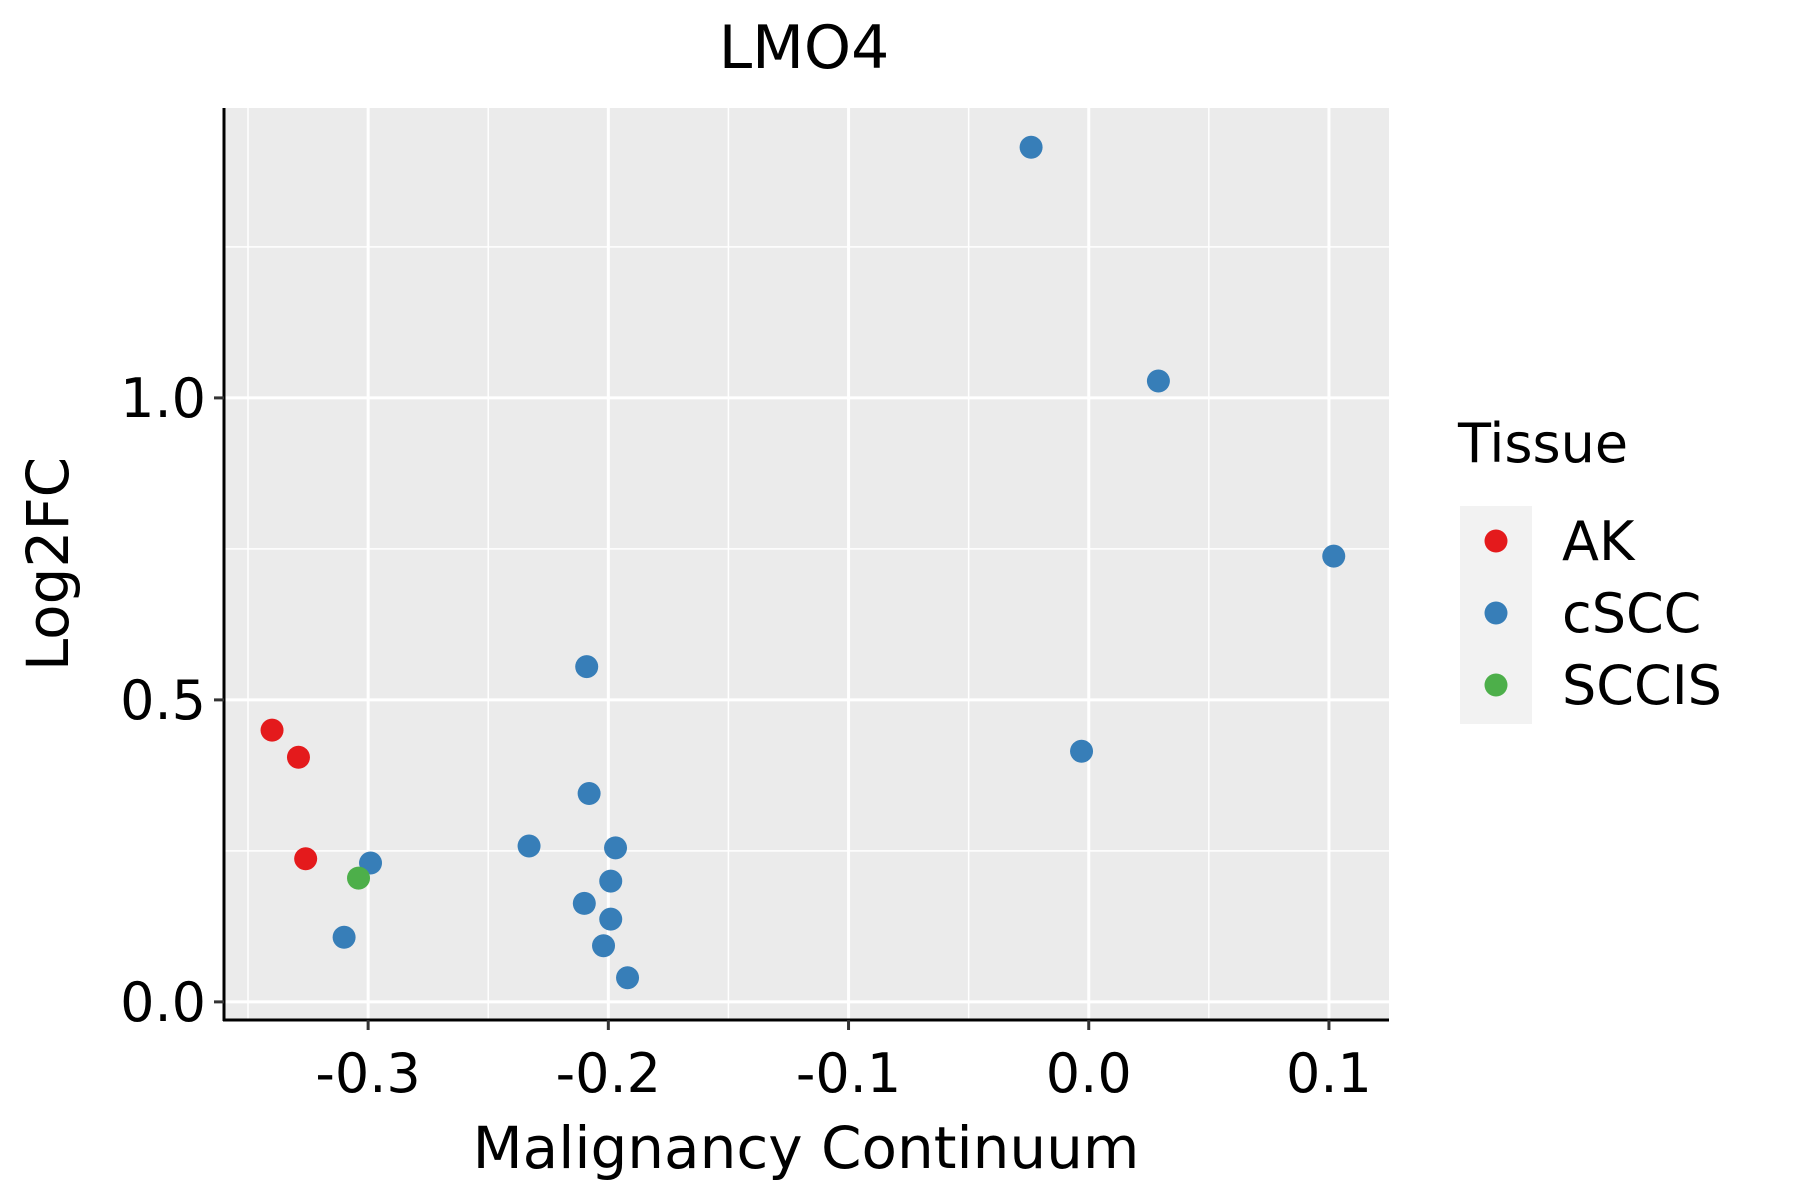 Image resolution: width=1800 pixels, height=1200 pixels. Describe the element at coordinates (1642, 685) in the screenshot. I see `legend-label-sccis: SCCIS` at that location.